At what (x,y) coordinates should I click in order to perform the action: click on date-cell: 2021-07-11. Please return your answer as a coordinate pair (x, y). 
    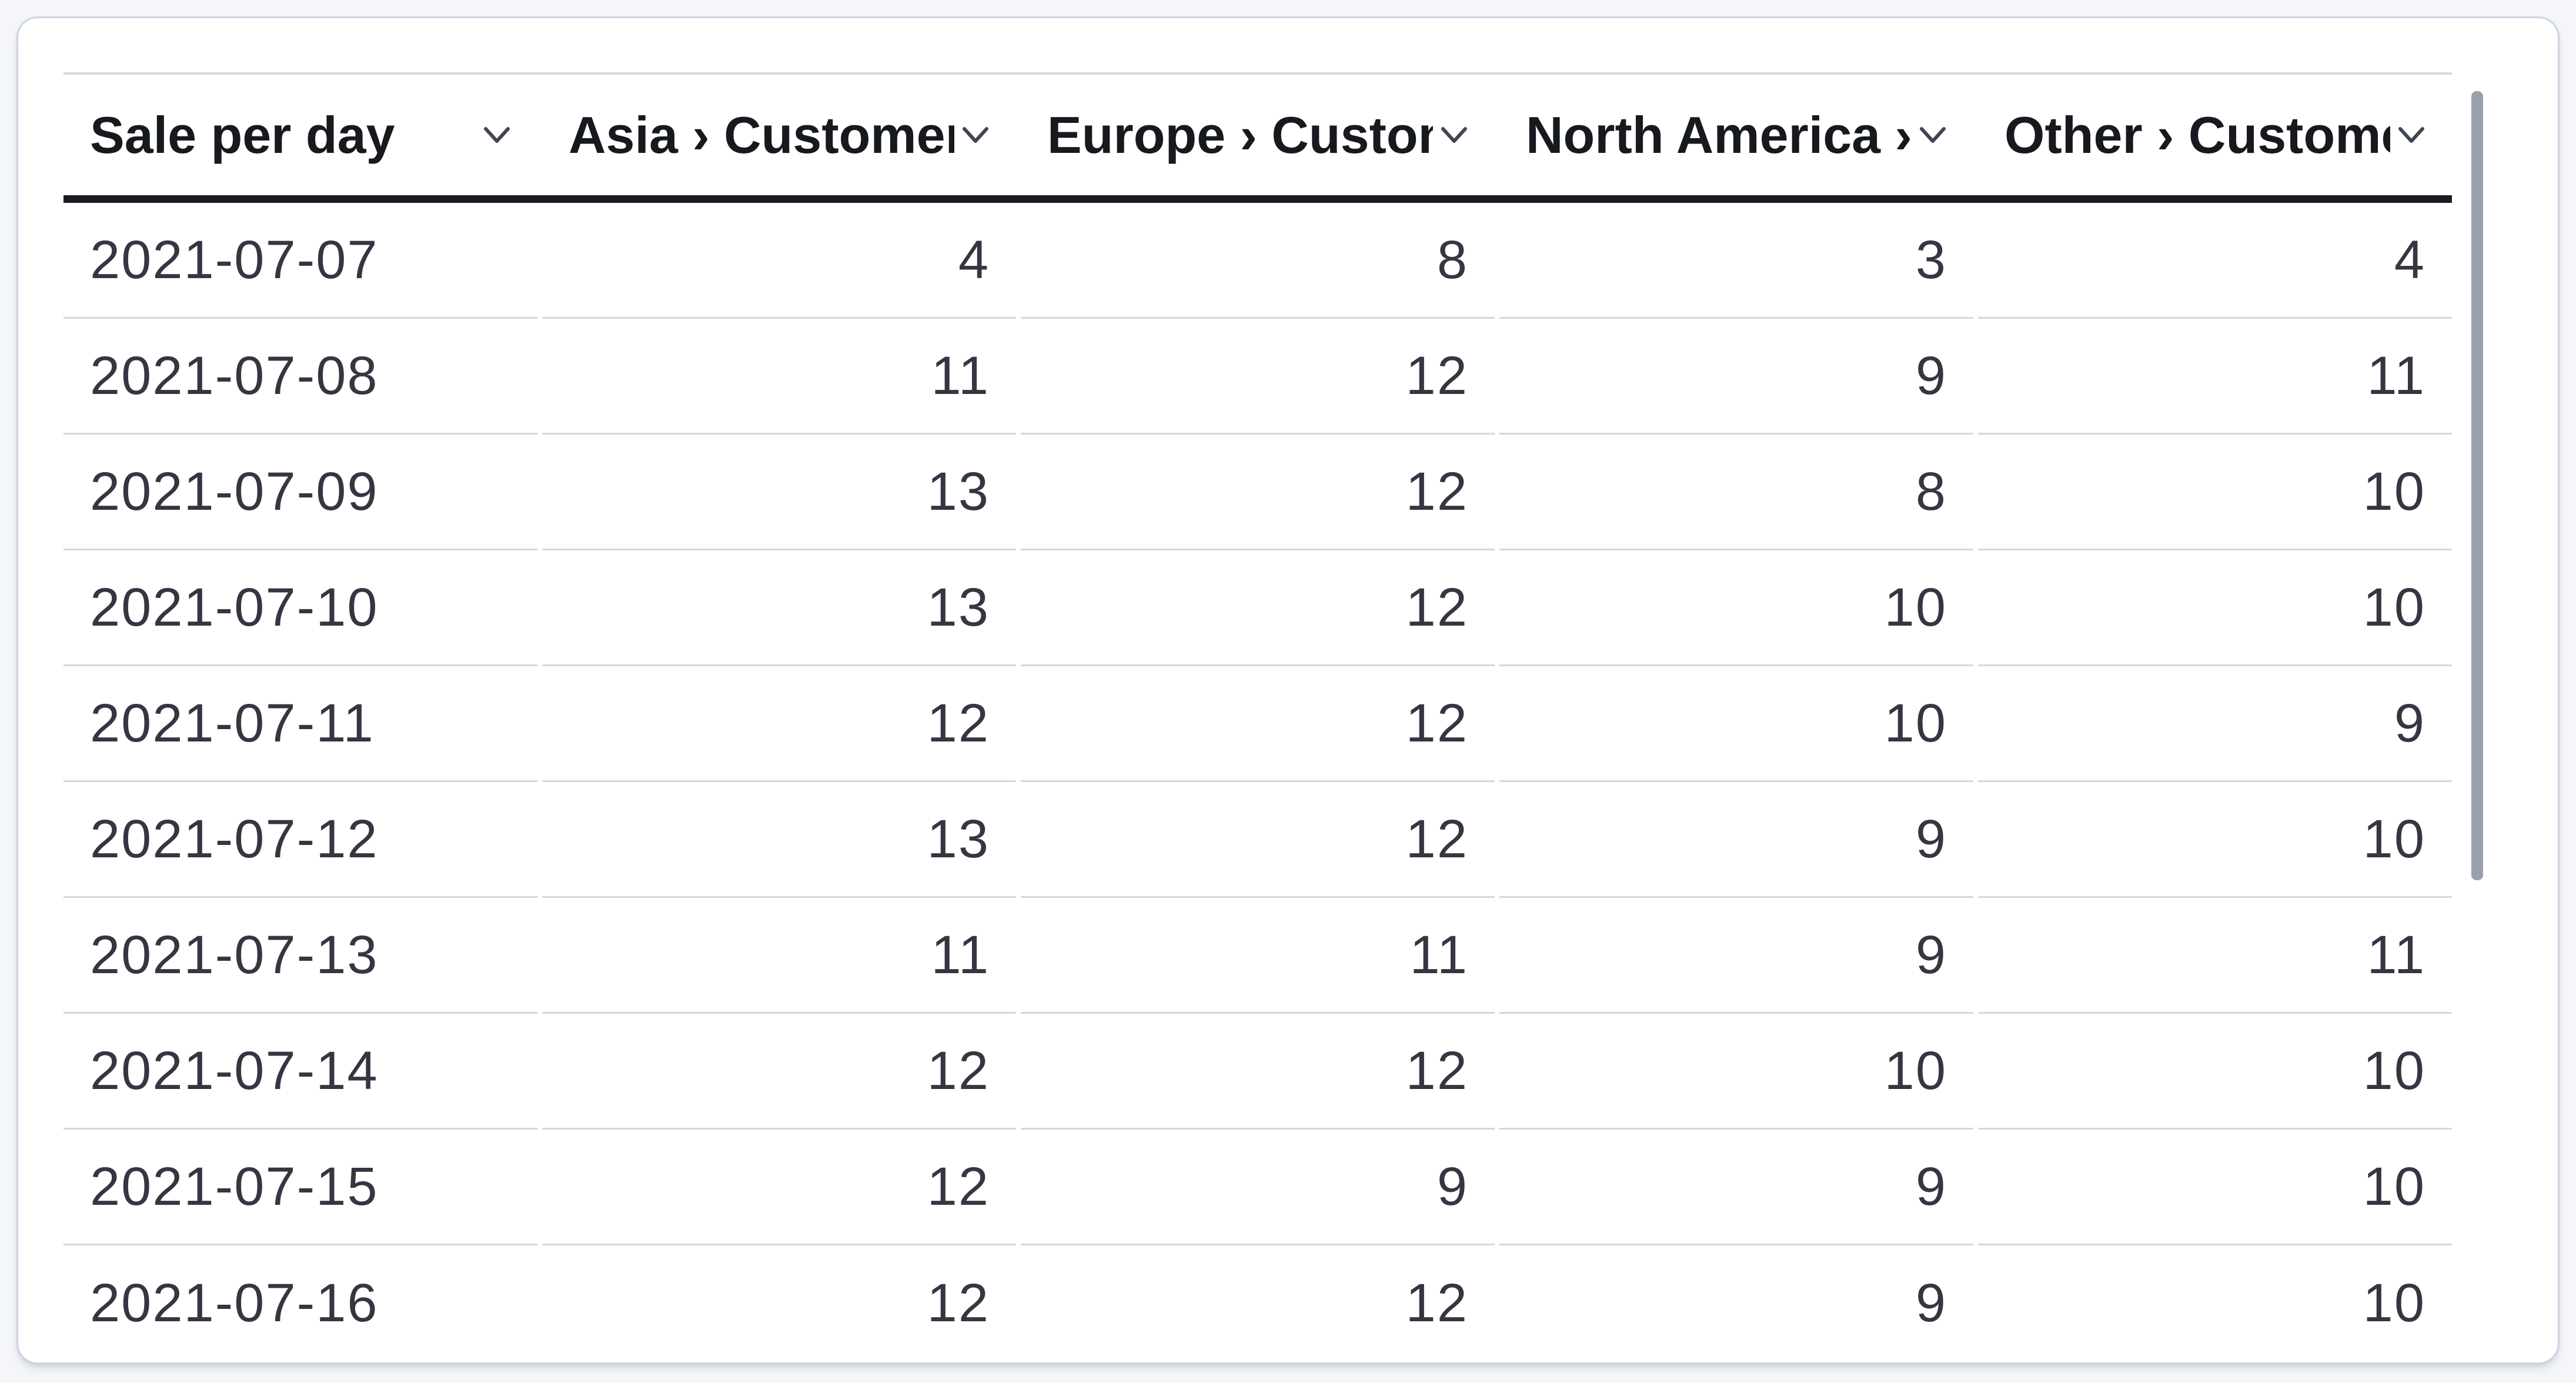
    Looking at the image, I should click on (300, 724).